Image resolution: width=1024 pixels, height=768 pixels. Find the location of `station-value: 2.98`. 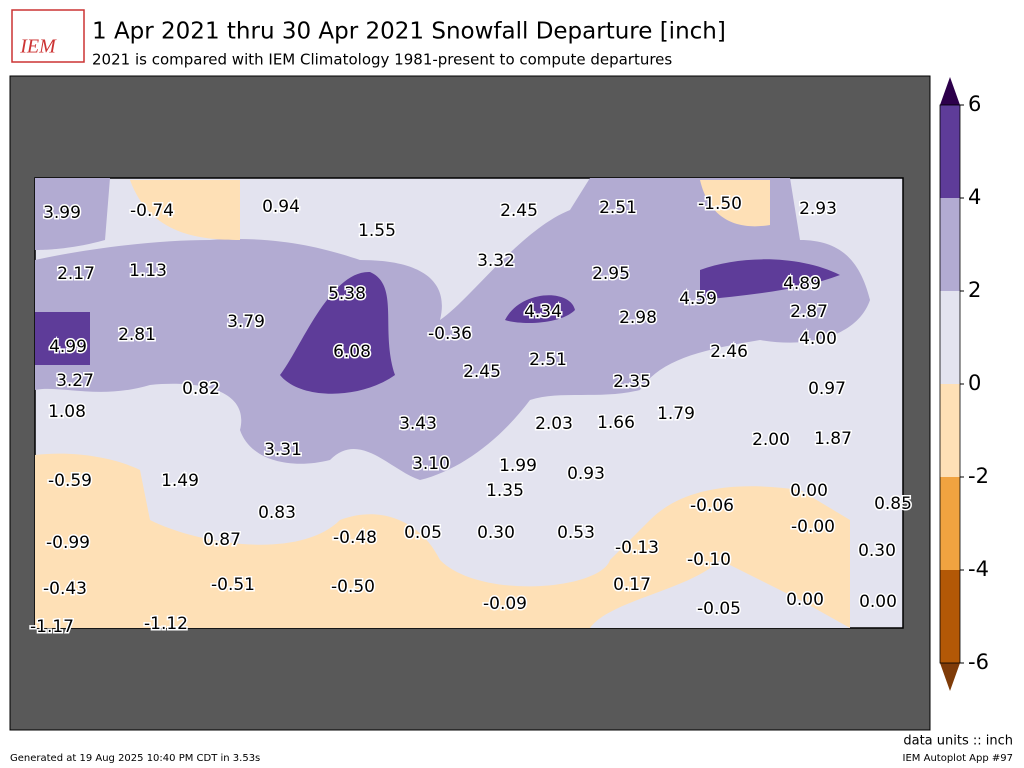

station-value: 2.98 is located at coordinates (638, 318).